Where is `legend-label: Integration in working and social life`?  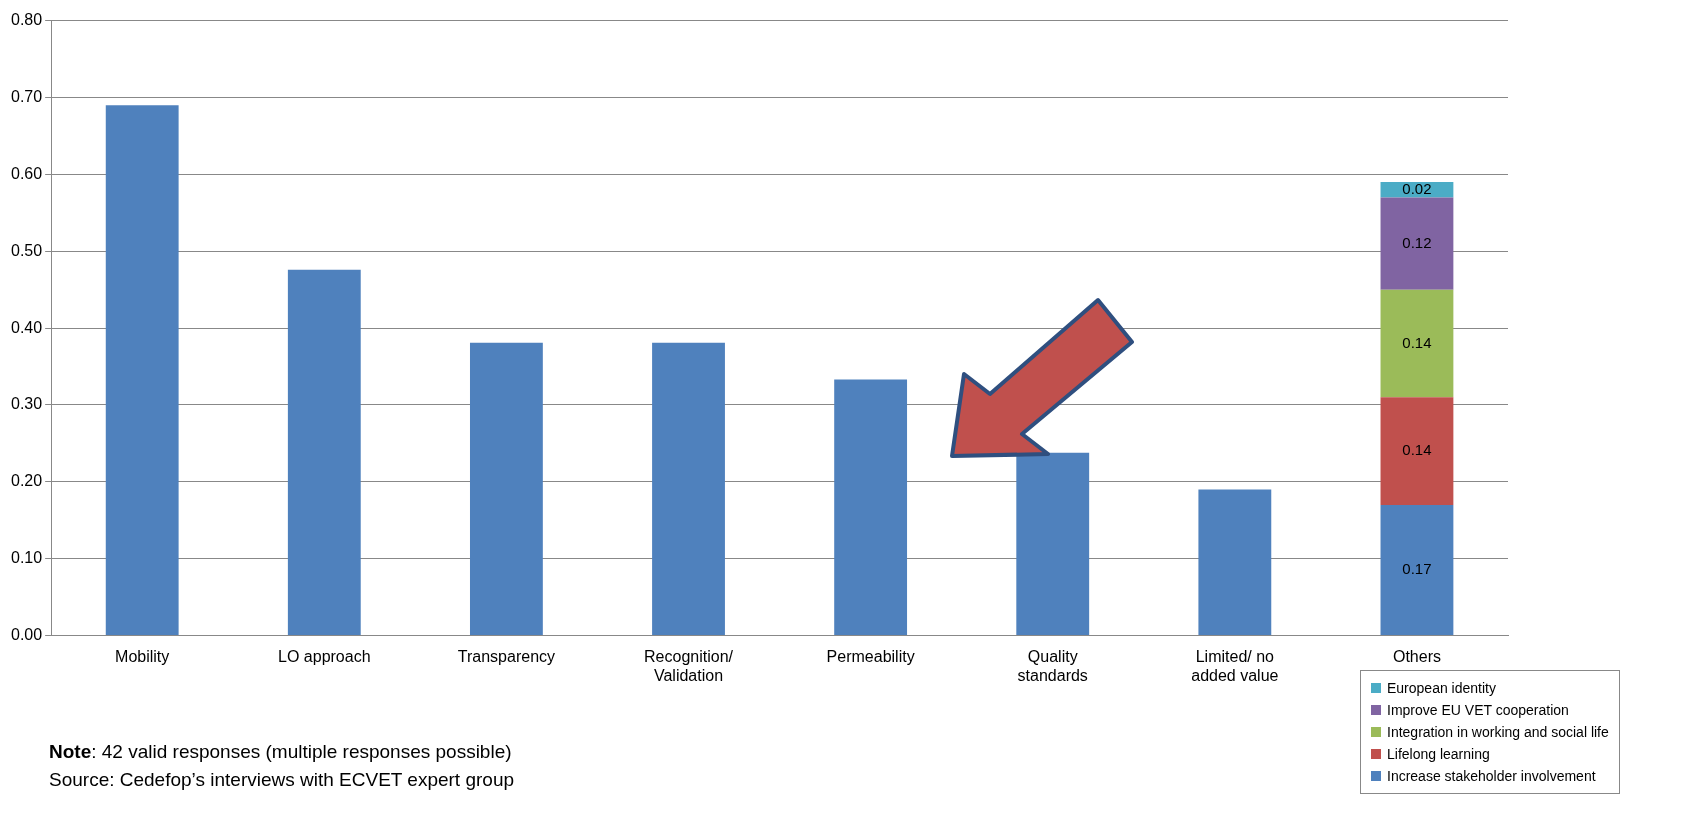
legend-label: Integration in working and social life is located at coordinates (1498, 732).